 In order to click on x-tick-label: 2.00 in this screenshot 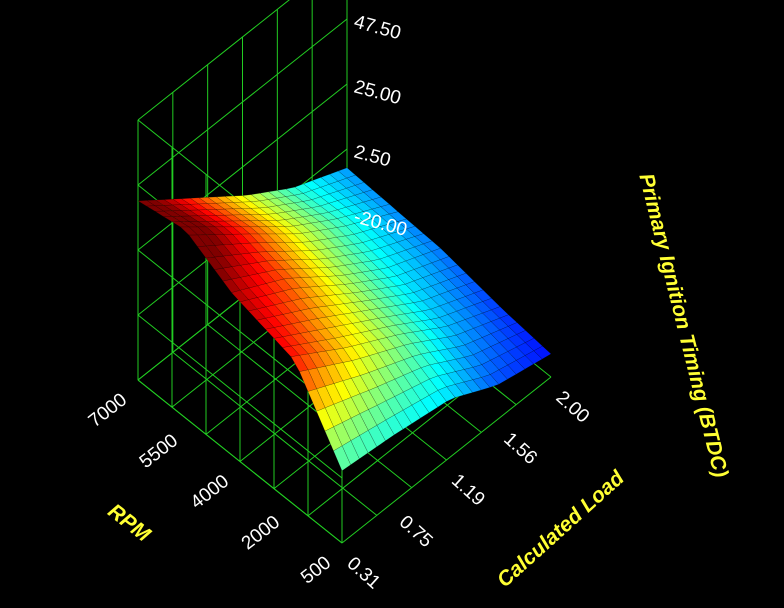, I will do `click(573, 407)`.